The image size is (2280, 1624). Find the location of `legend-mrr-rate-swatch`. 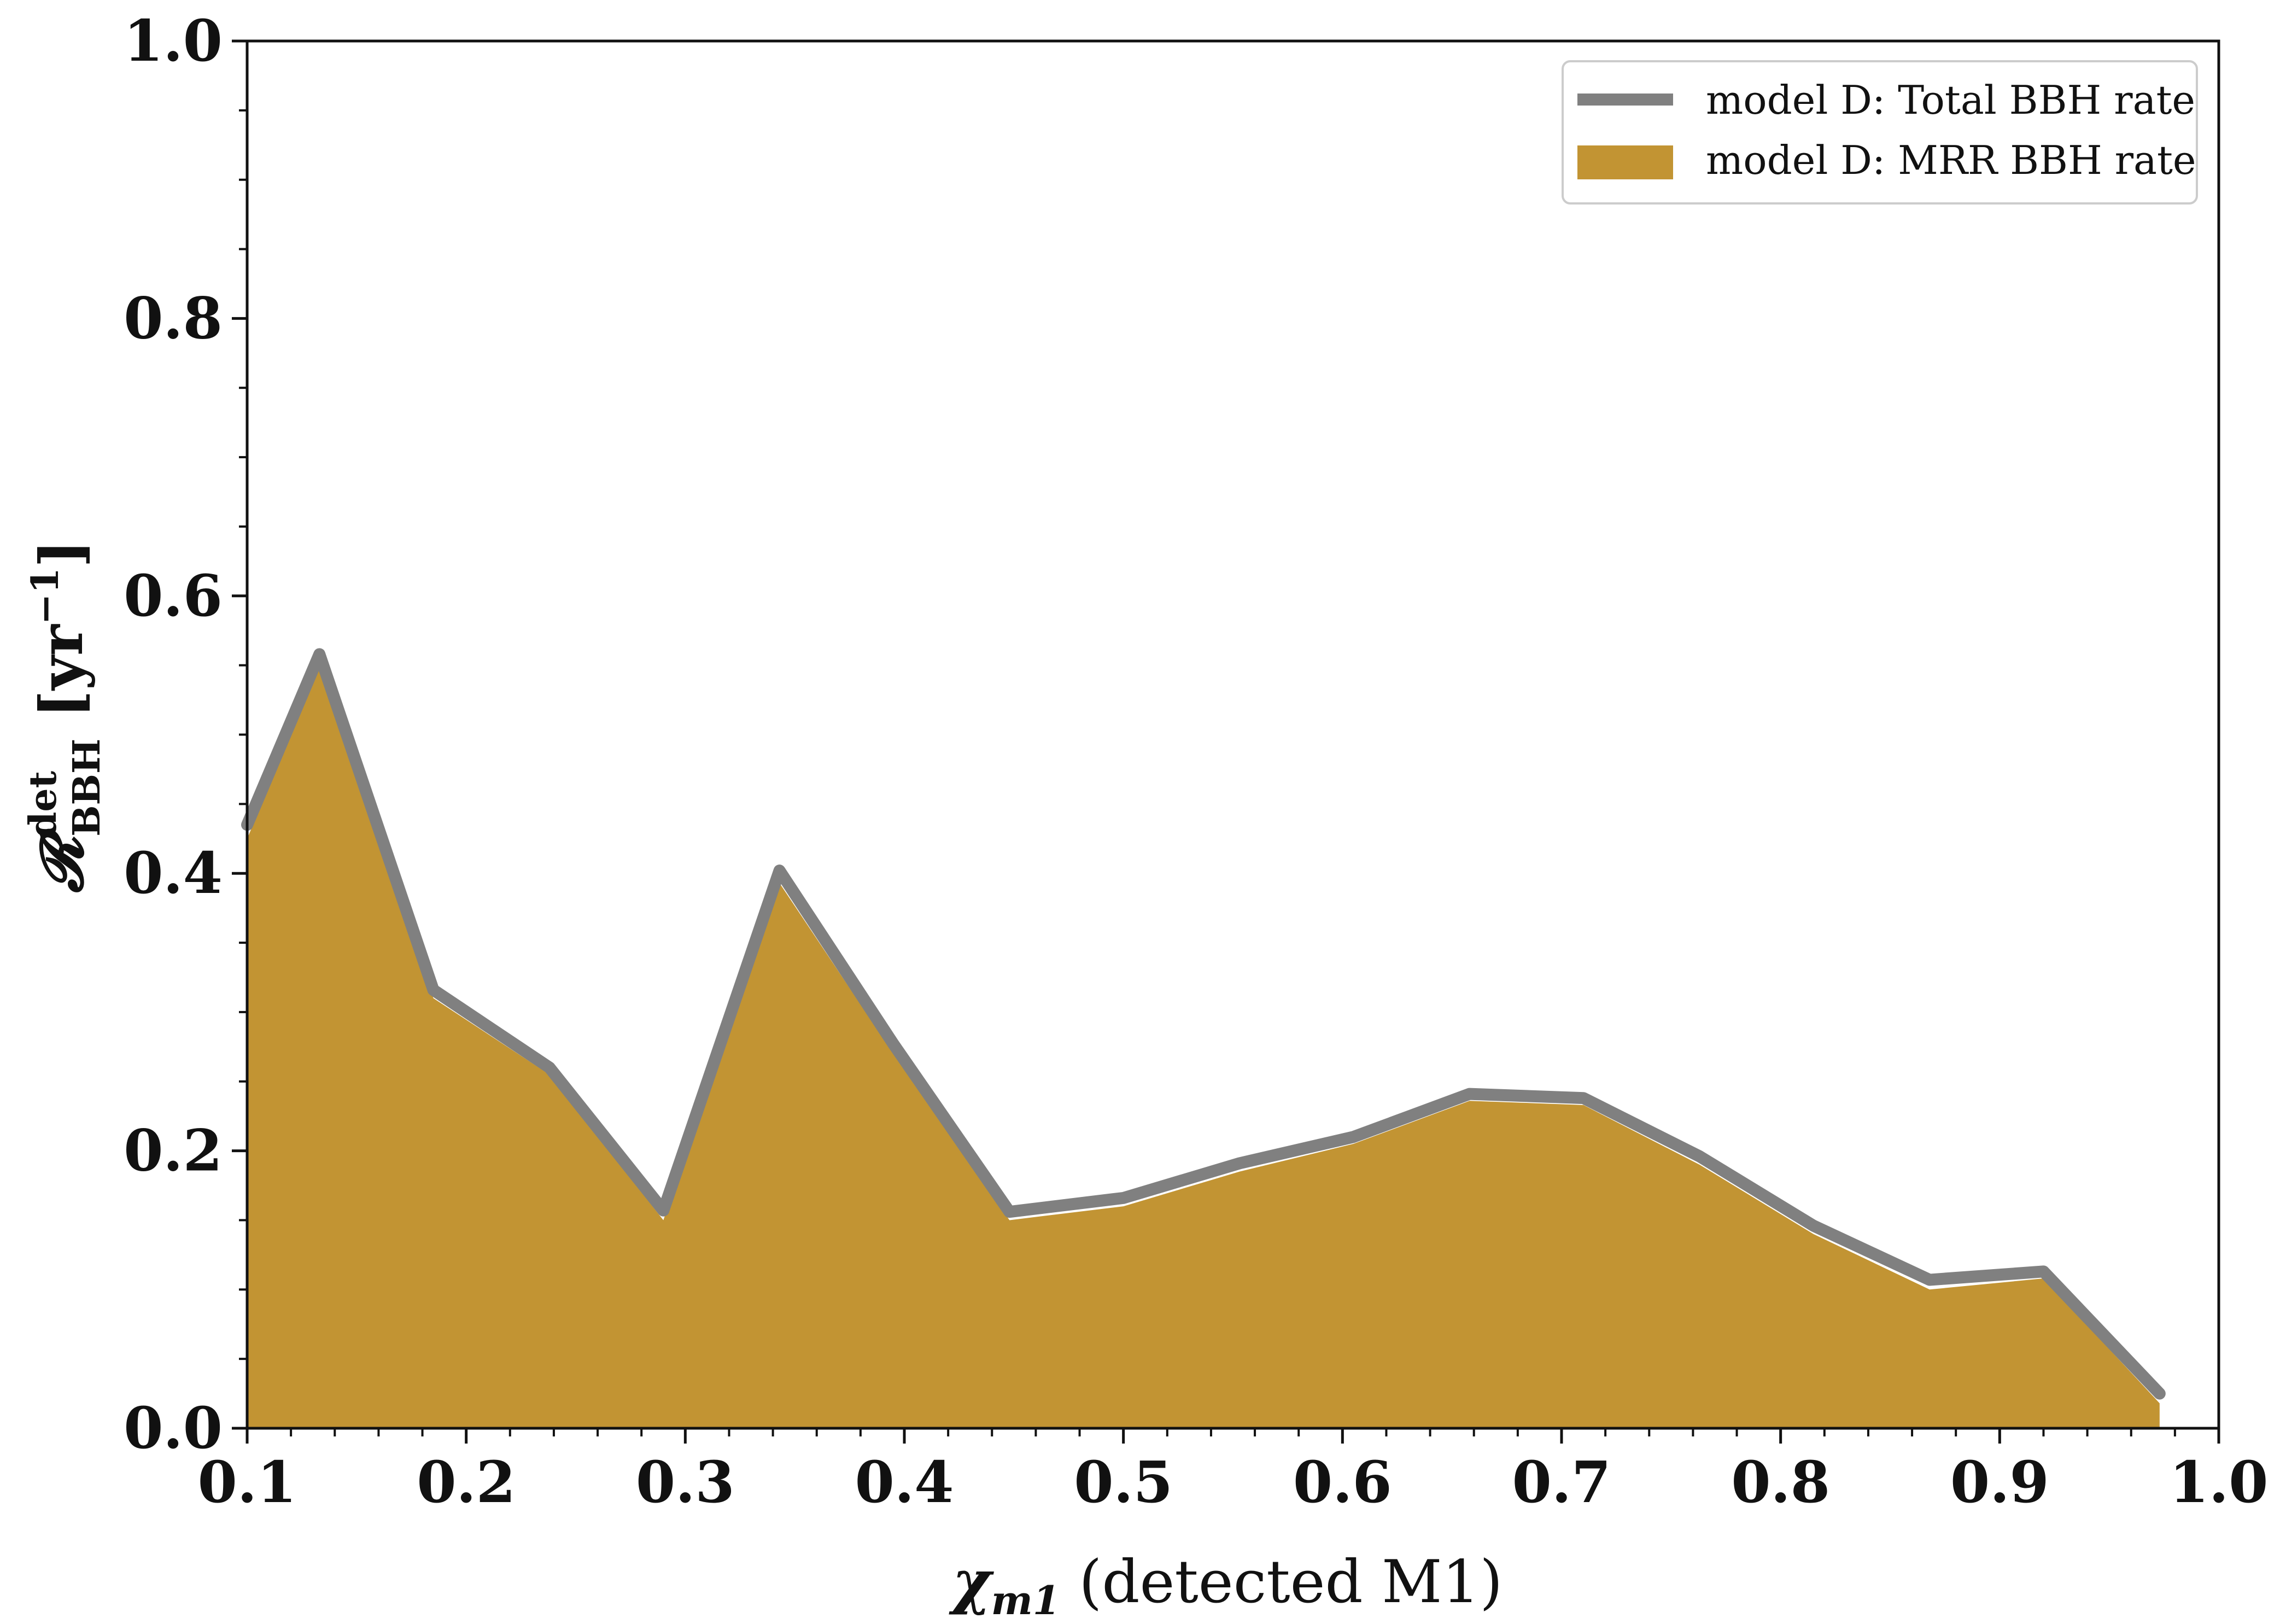

legend-mrr-rate-swatch is located at coordinates (1625, 162).